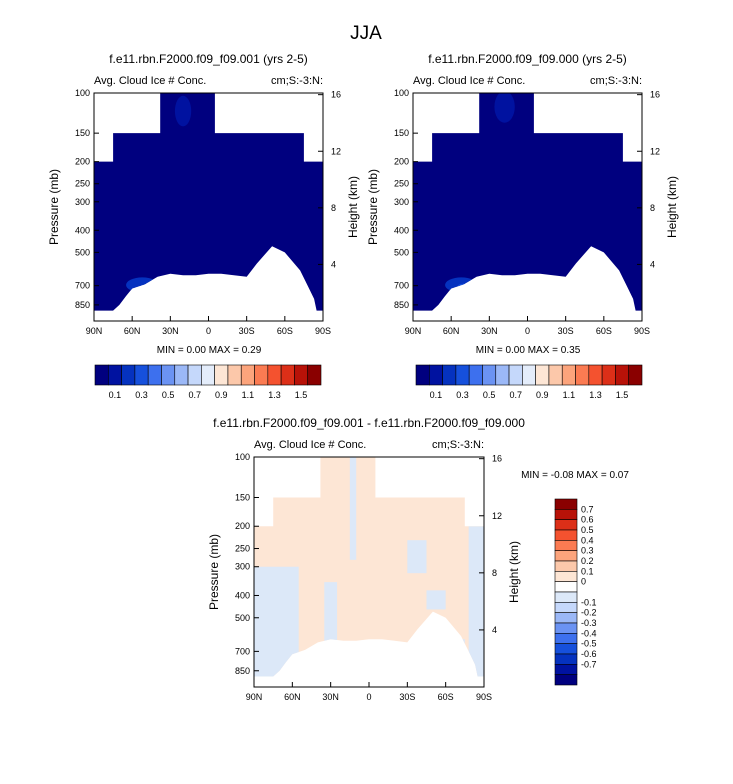 This screenshot has width=733, height=784. What do you see at coordinates (619, 475) in the screenshot?
I see `stats-max: 0.07` at bounding box center [619, 475].